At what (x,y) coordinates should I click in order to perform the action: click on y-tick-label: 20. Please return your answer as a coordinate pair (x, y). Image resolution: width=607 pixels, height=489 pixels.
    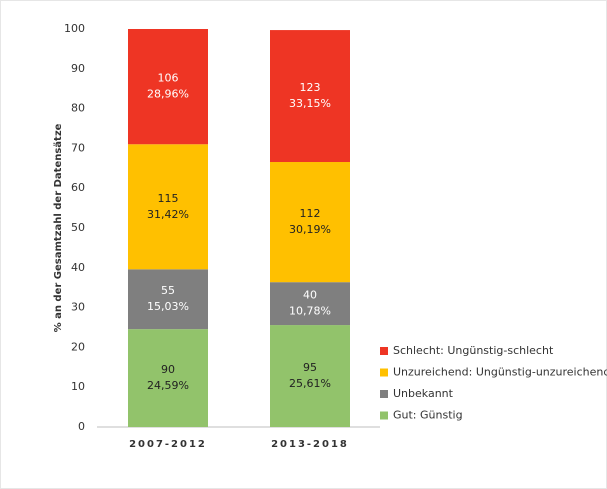
    Looking at the image, I should click on (78, 346).